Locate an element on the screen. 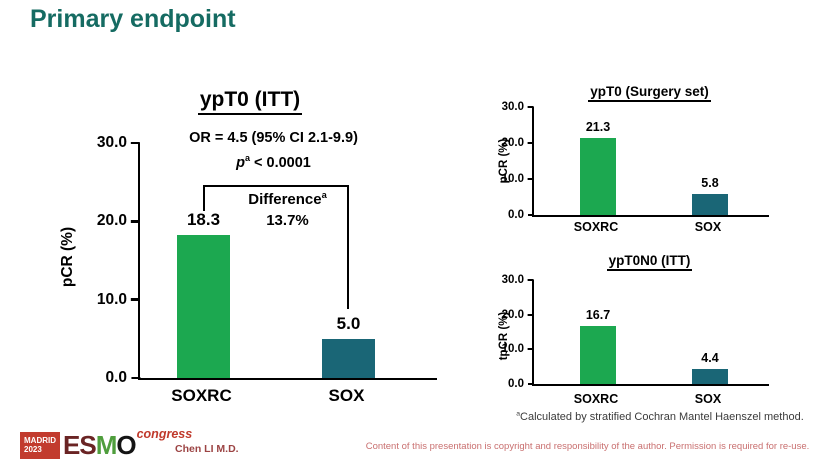  presenter-credit: Chen LI M.D. is located at coordinates (207, 449).